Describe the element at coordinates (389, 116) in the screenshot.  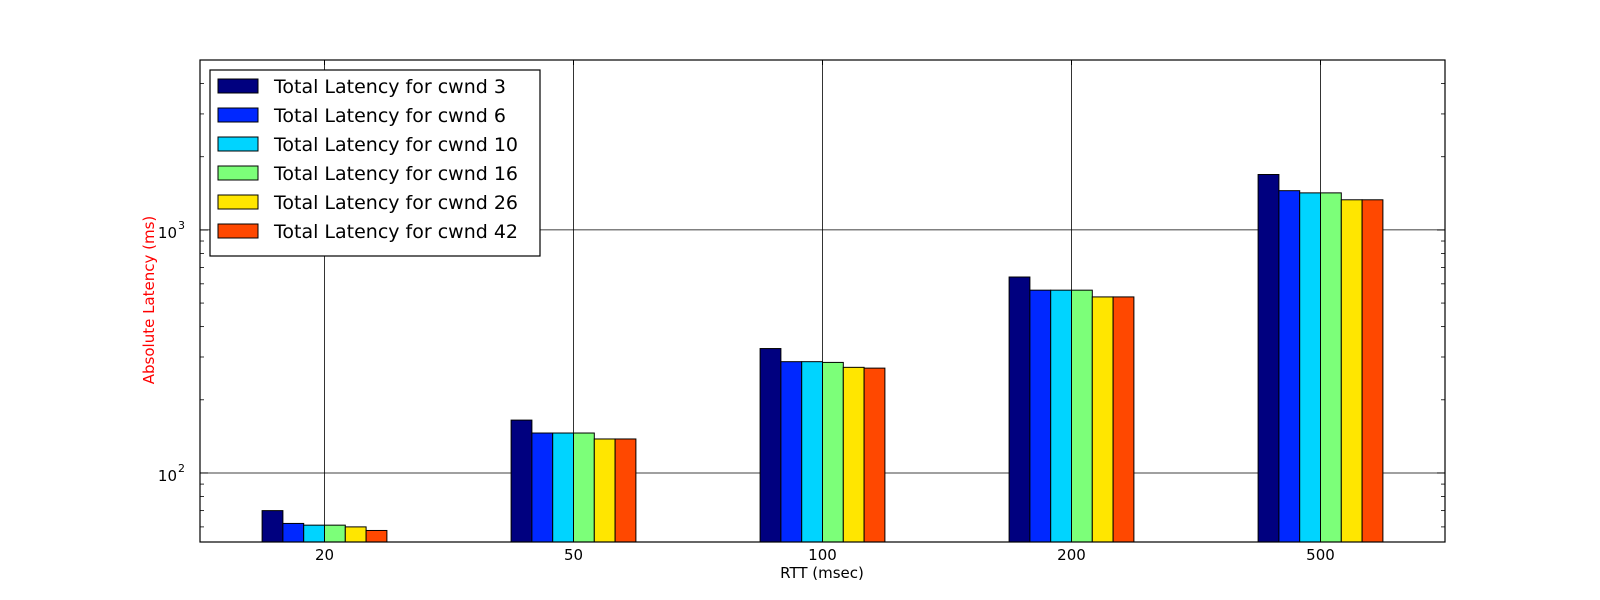
I see `legend-label: Total Latency for cwnd 6` at that location.